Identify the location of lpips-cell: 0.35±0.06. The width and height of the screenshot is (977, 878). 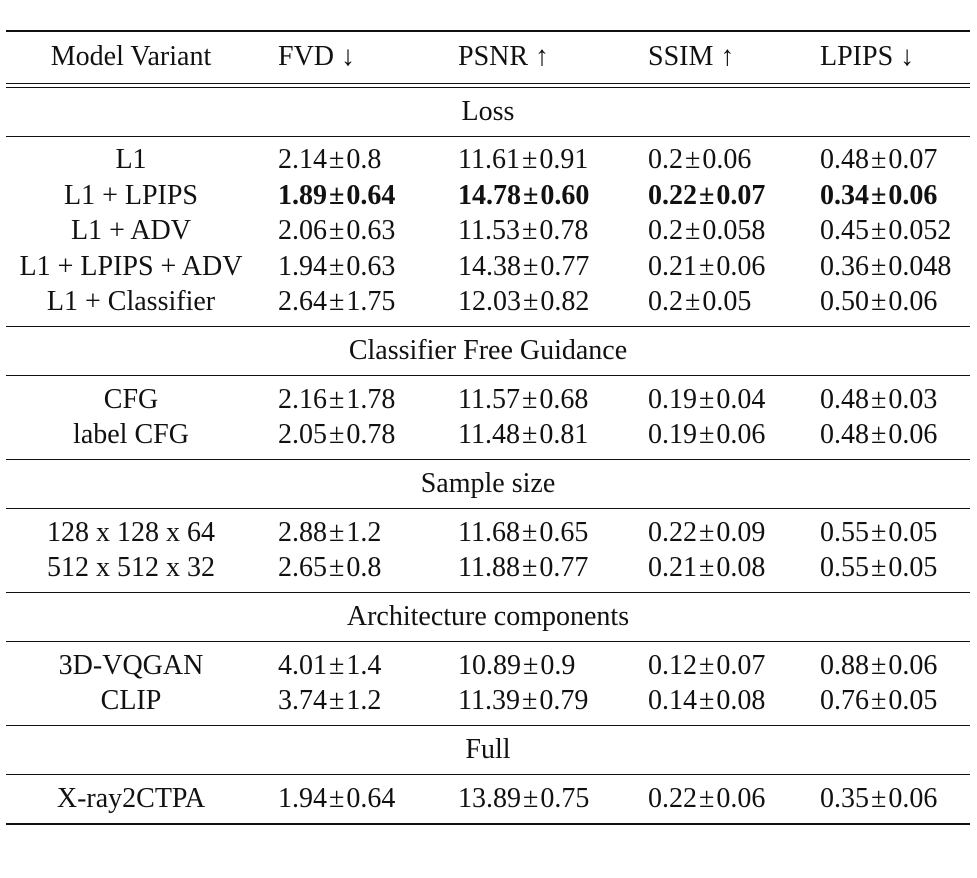
(884, 799).